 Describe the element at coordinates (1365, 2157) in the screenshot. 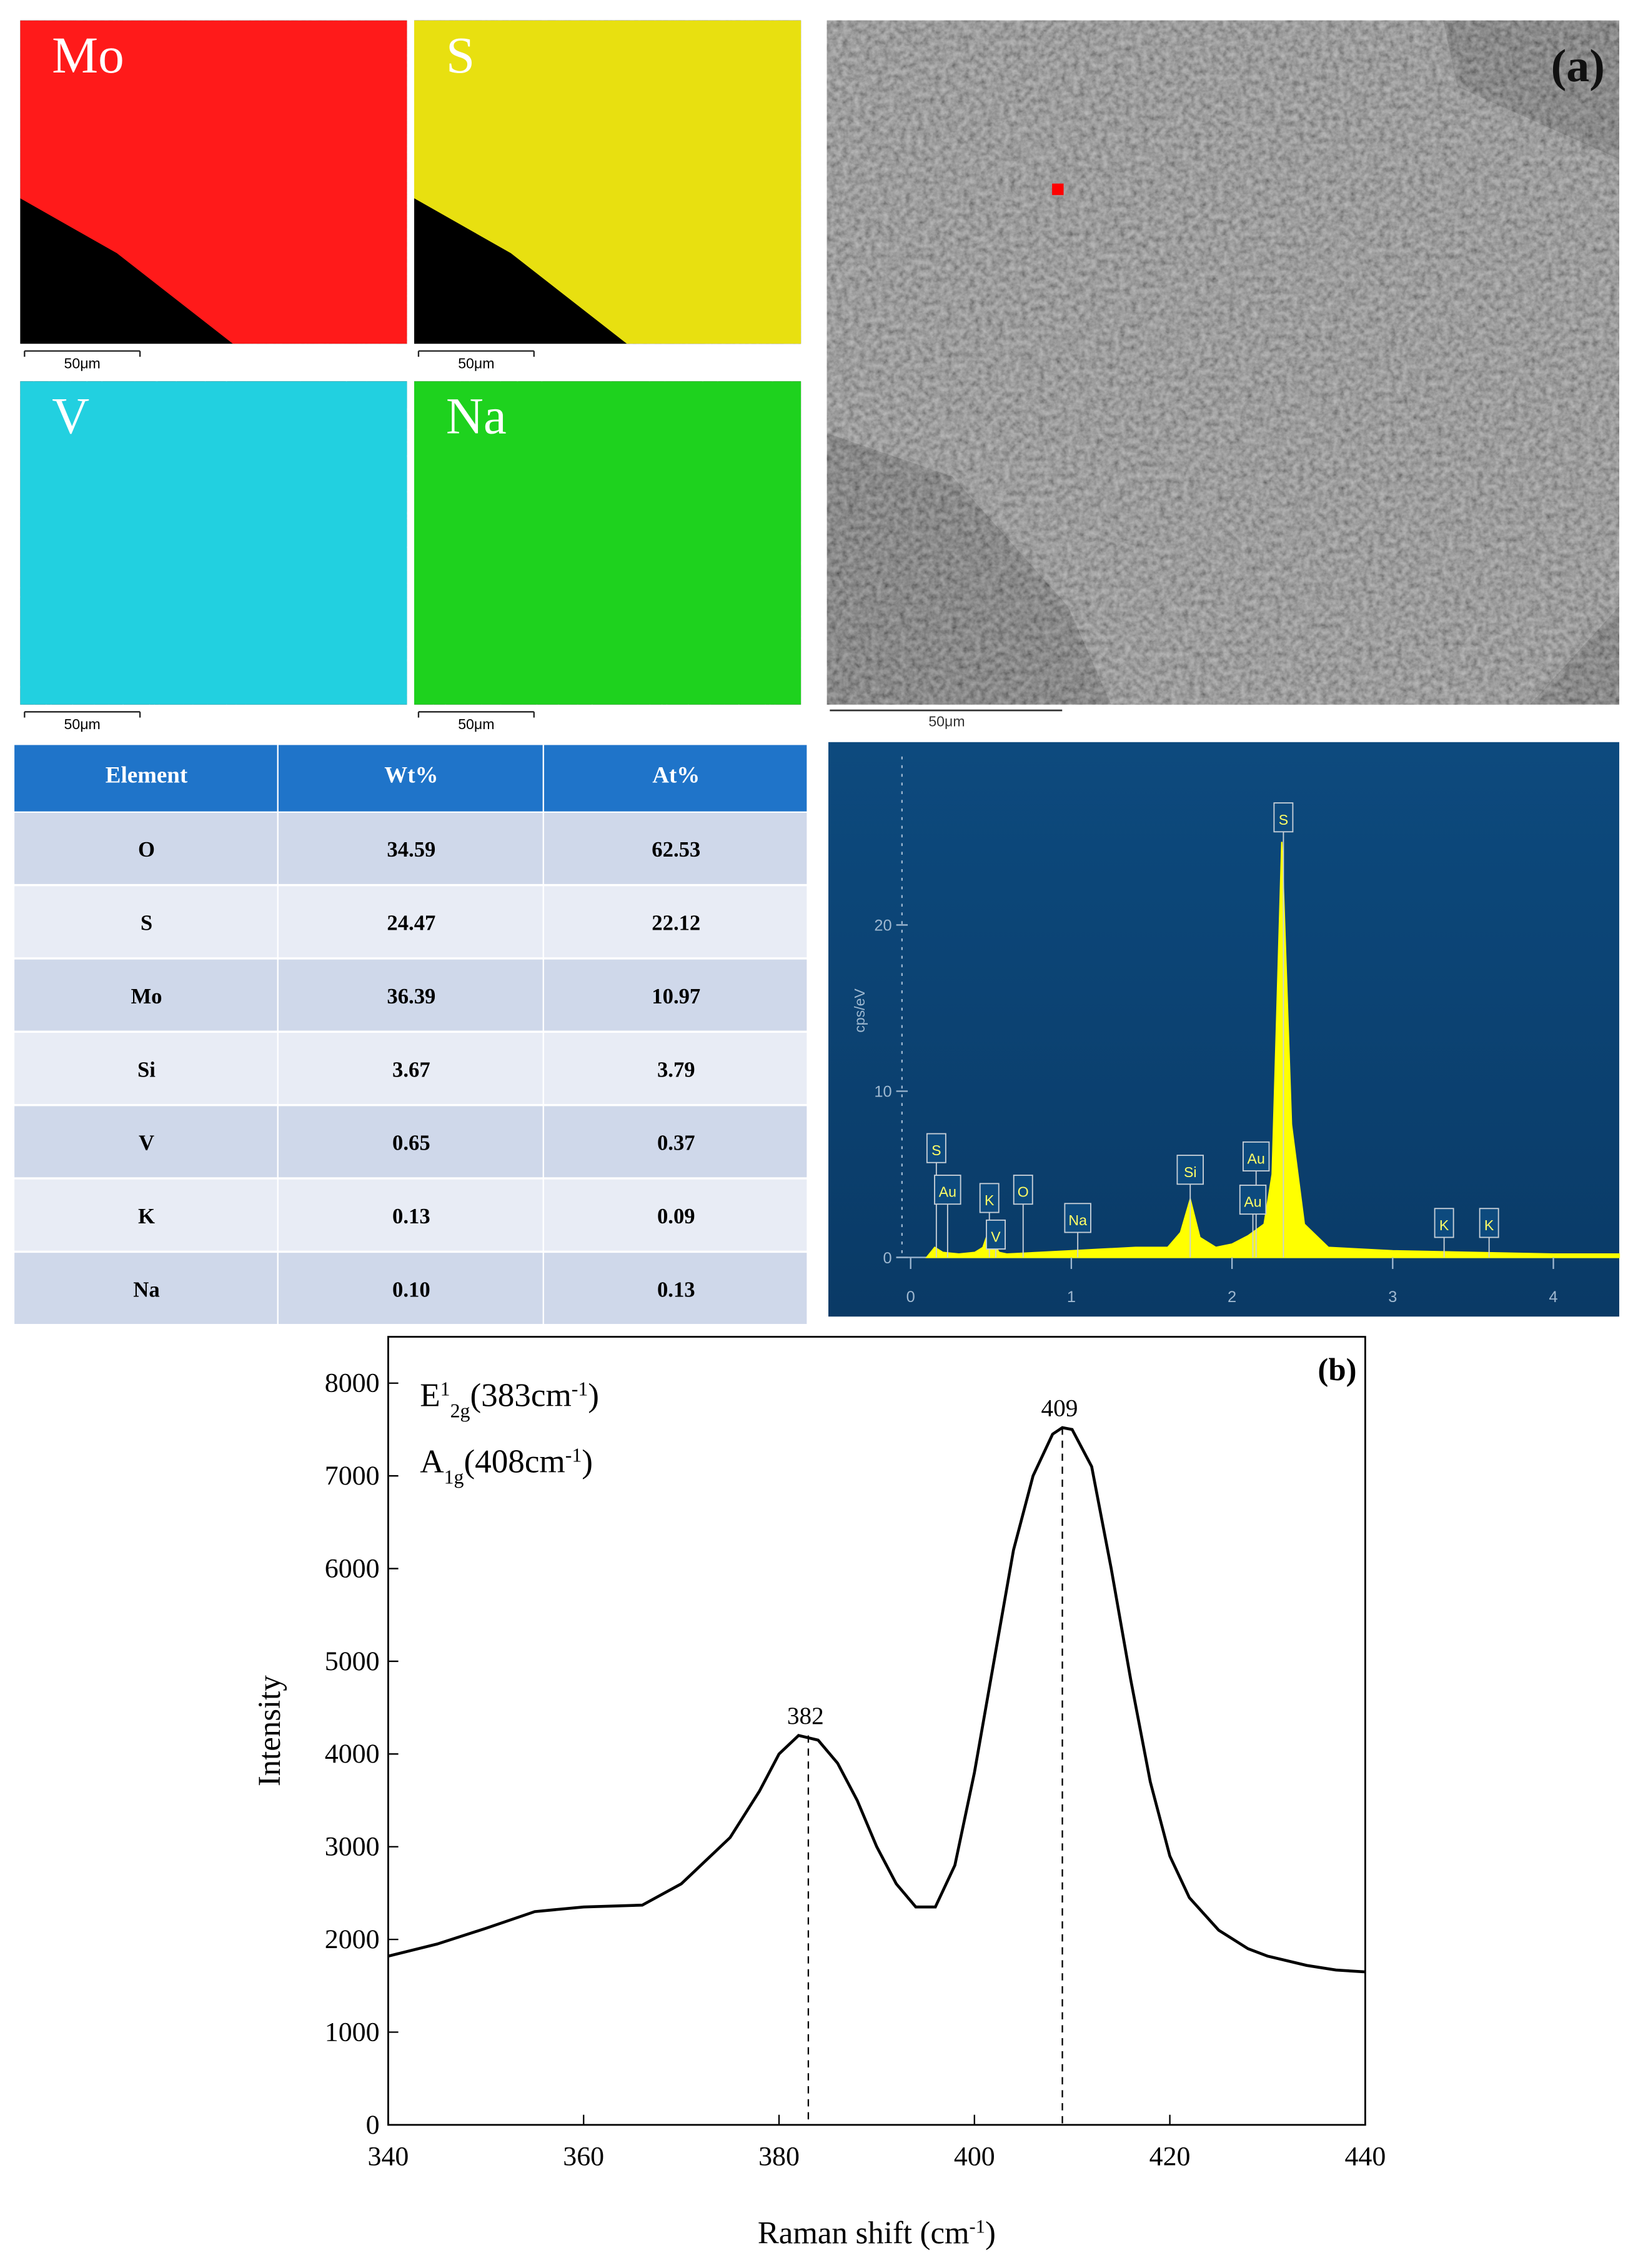

I see `x-tick-label: 440` at that location.